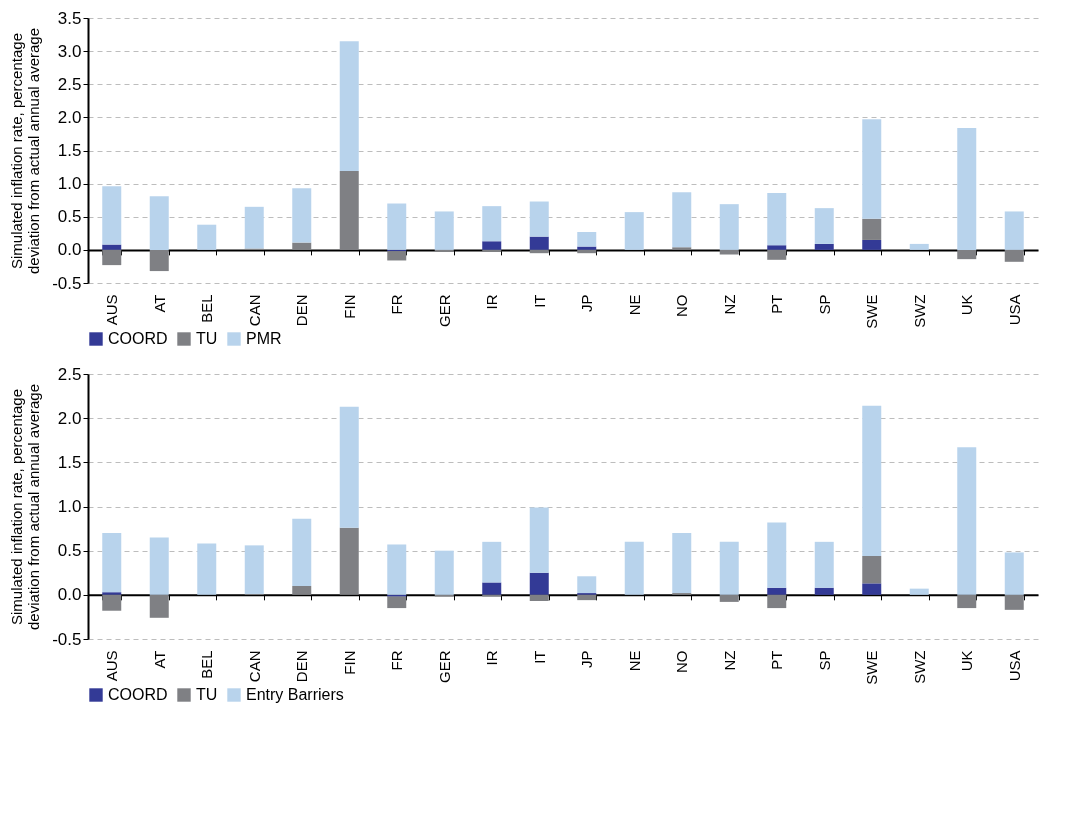 This screenshot has width=1089, height=827. What do you see at coordinates (69, 18) in the screenshot?
I see `y-tick-label: 3.5` at bounding box center [69, 18].